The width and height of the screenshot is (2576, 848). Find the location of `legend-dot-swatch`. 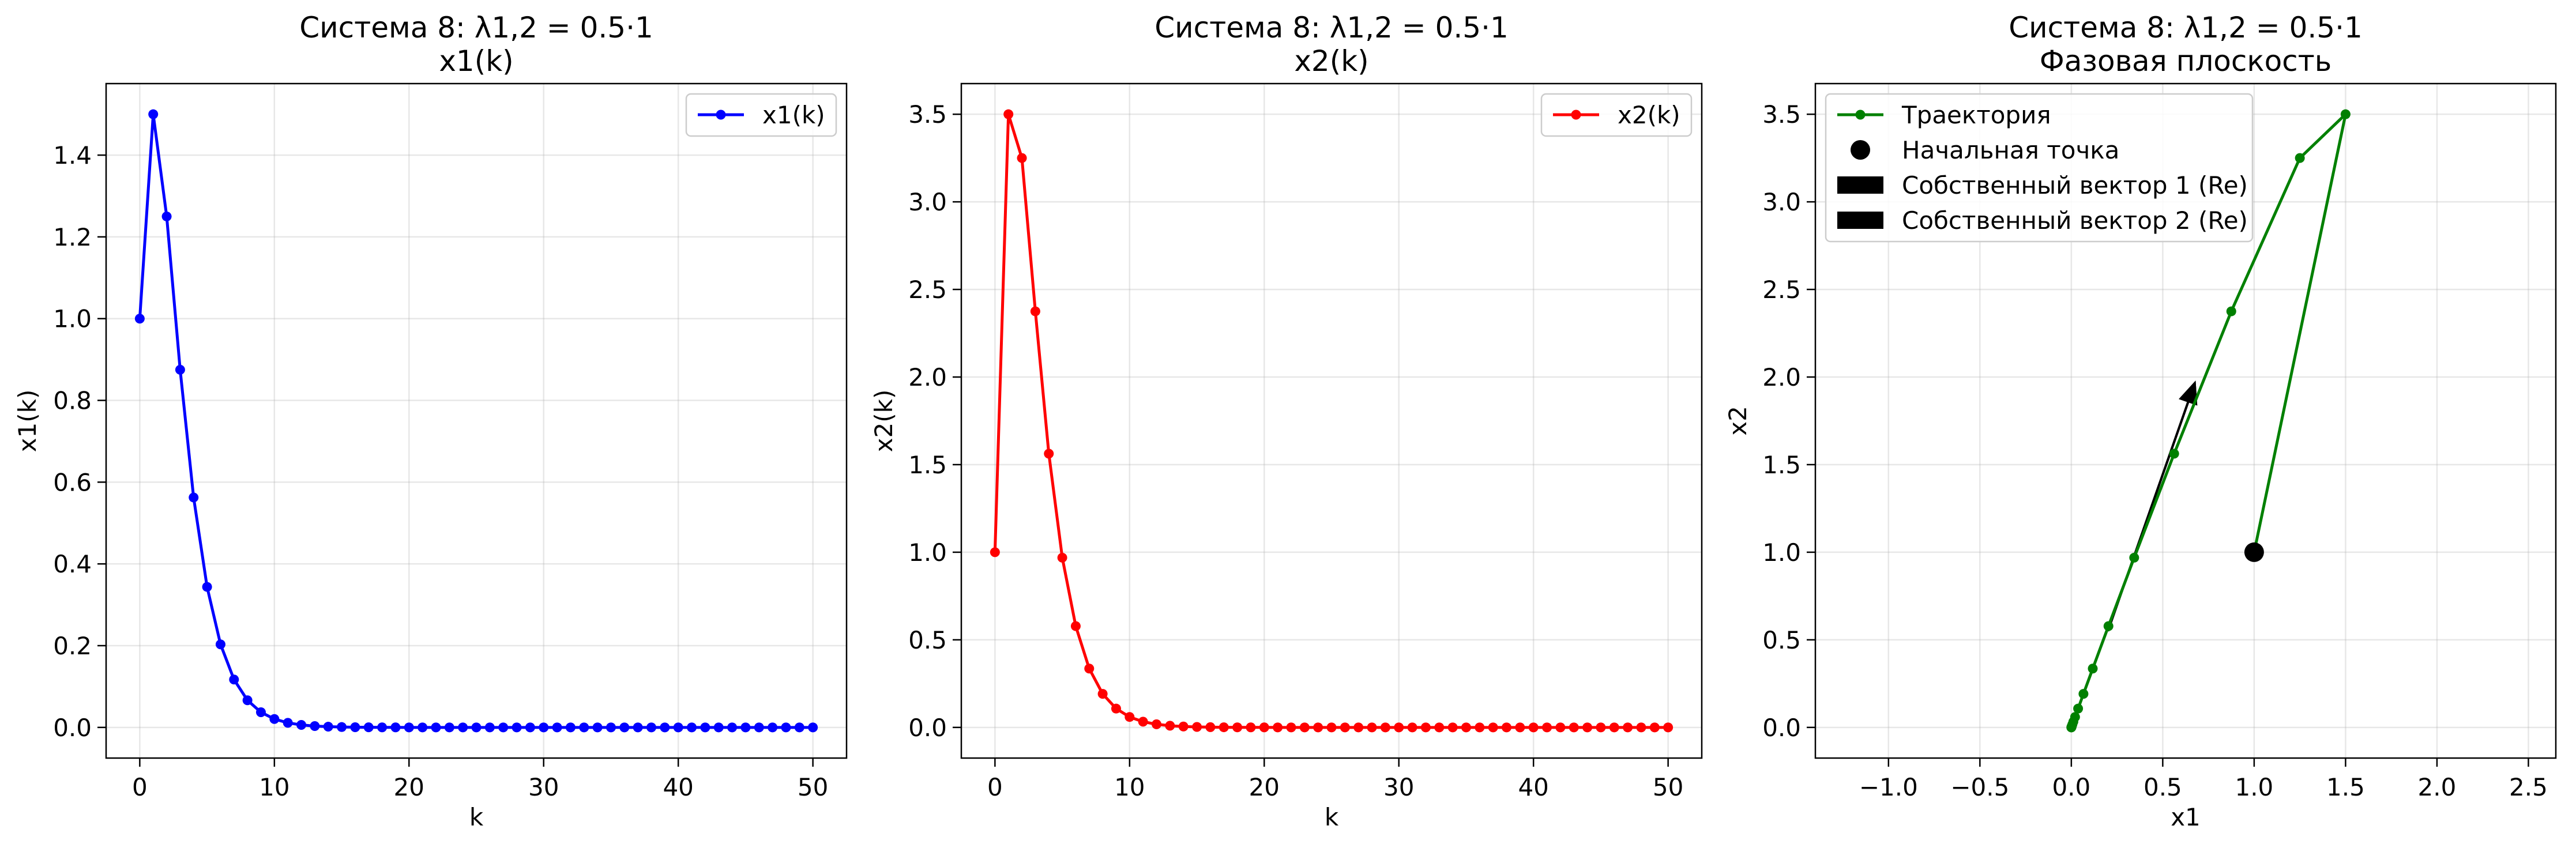

legend-dot-swatch is located at coordinates (1860, 150).